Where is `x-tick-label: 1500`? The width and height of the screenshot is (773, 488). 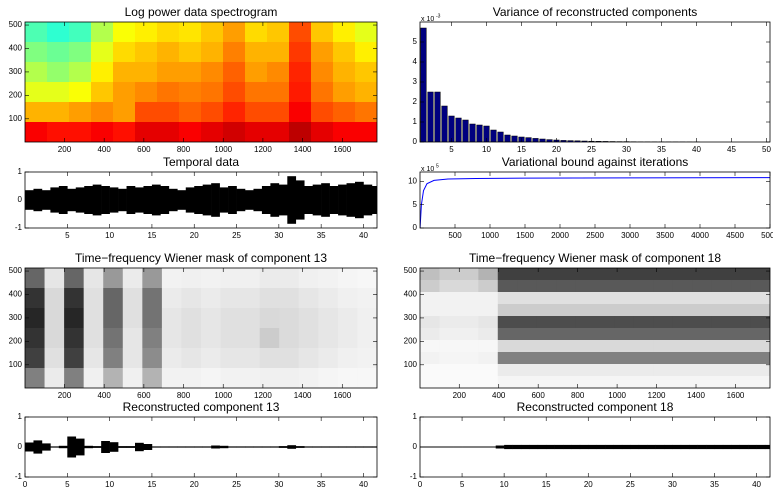
x-tick-label: 1500 is located at coordinates (525, 235).